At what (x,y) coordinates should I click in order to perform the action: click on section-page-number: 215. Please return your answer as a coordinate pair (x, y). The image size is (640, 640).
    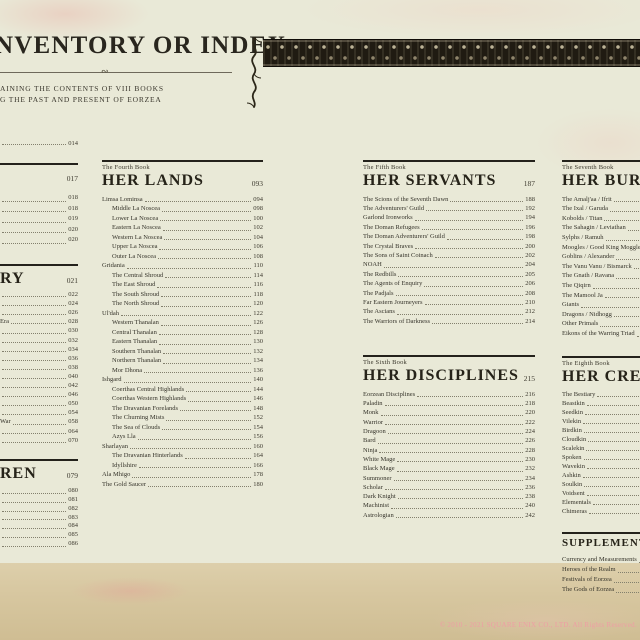
    Looking at the image, I should click on (529, 378).